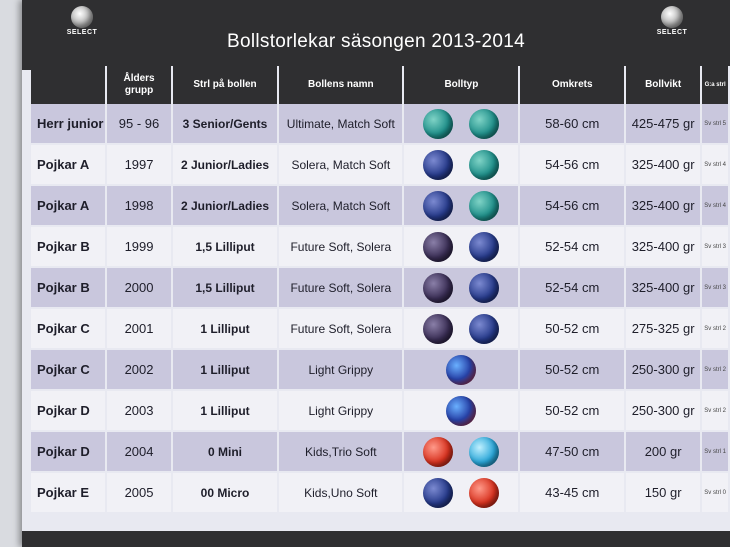  I want to click on birth-year-cell: 2001, so click(140, 329).